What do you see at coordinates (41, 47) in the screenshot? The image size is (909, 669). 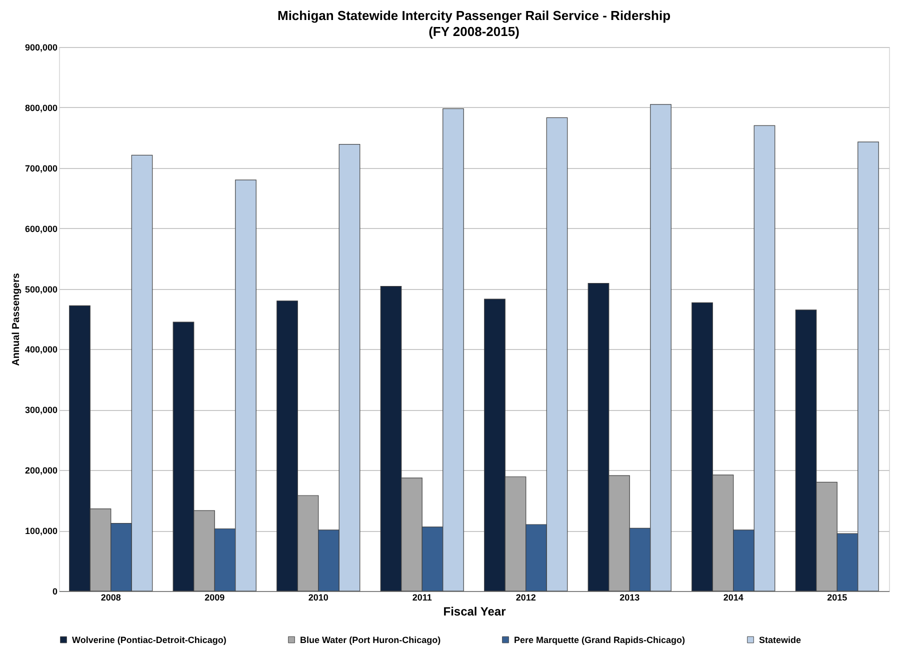 I see `y-tick-label: 900,000` at bounding box center [41, 47].